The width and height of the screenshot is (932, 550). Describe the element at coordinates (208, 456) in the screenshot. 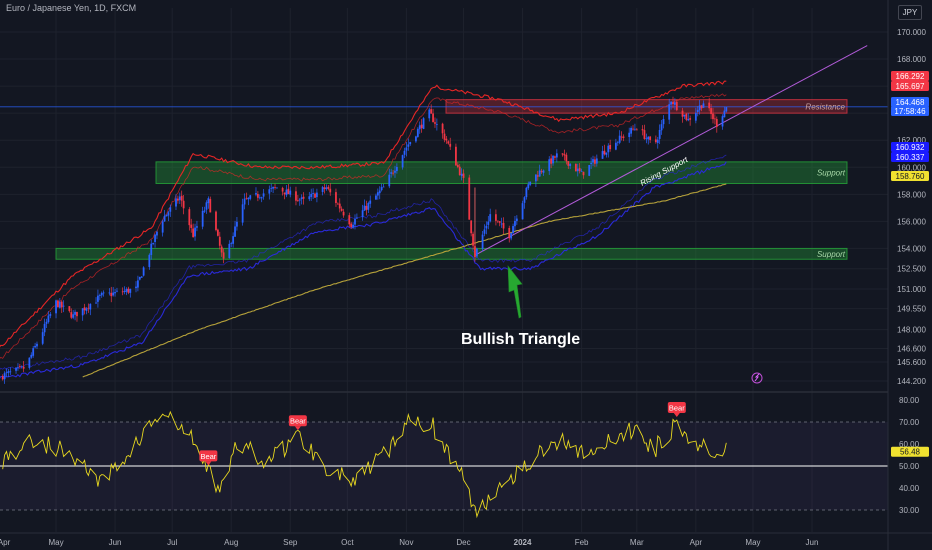

I see `bear-label-text: Bear` at that location.